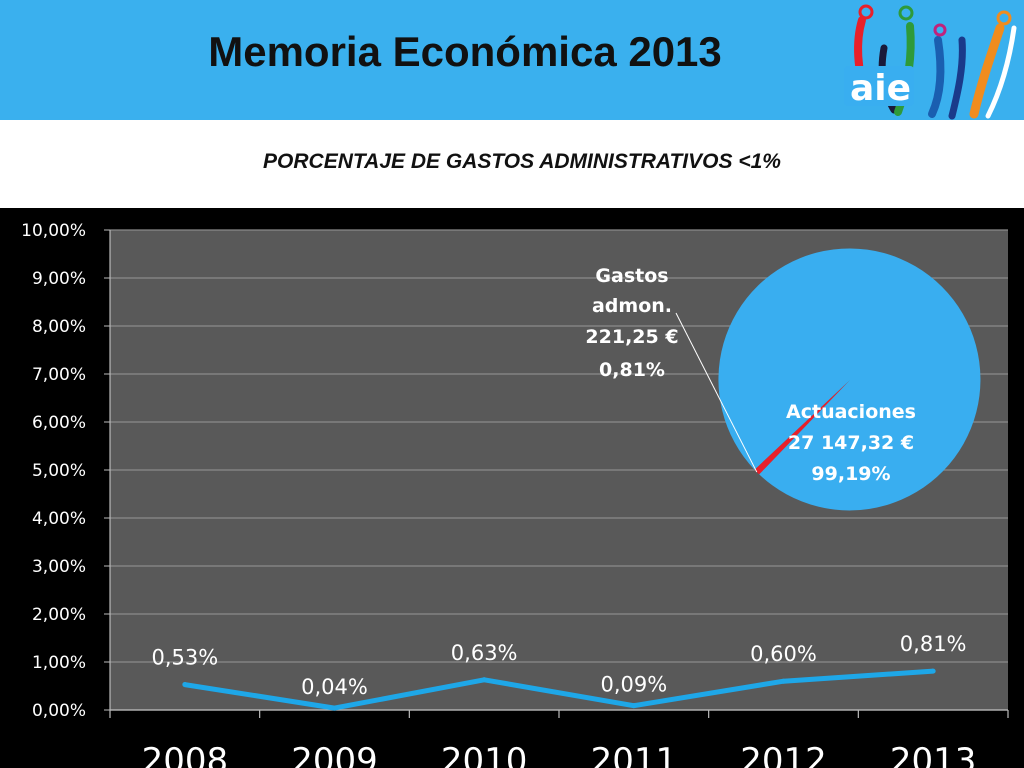  I want to click on pie-leader-line, so click(716, 392).